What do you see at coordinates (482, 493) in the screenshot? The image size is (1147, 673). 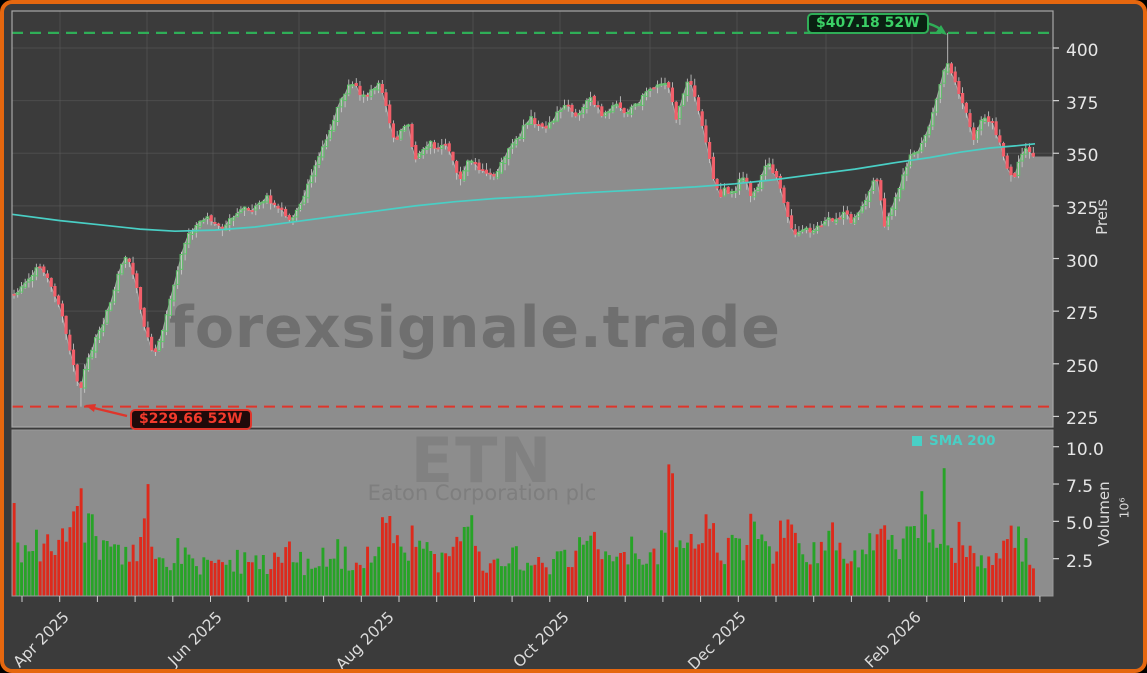 I see `company-watermark: Eaton Corporation plc` at bounding box center [482, 493].